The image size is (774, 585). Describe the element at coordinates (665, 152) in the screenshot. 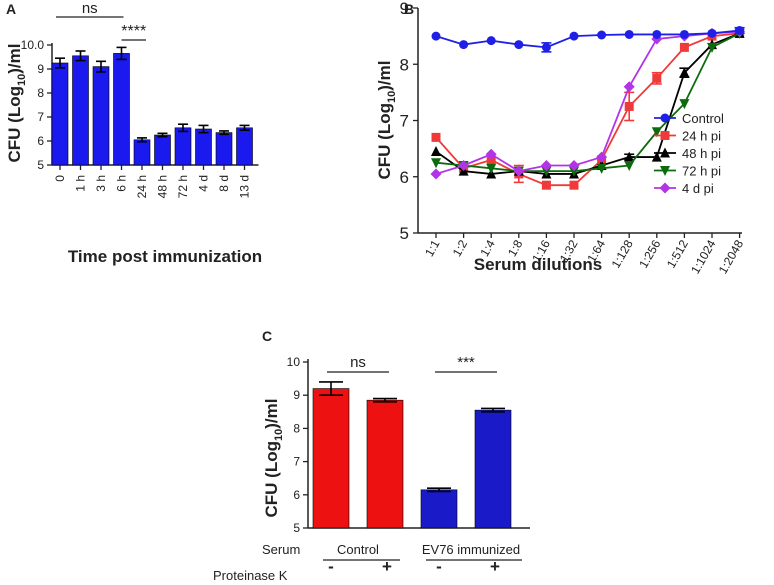

I see `panel-b-legend-marker-48-h-pi` at that location.